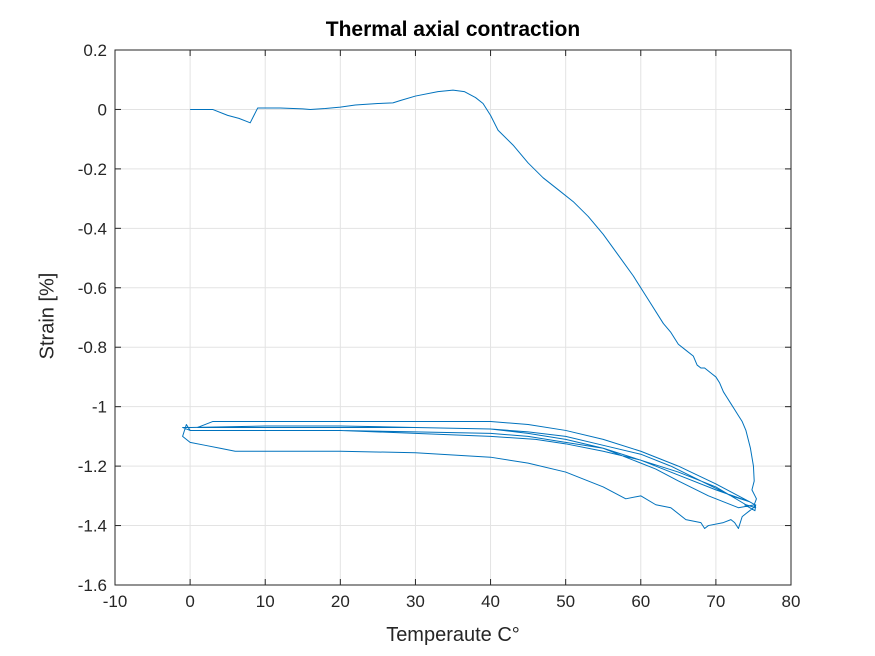 The width and height of the screenshot is (875, 656). What do you see at coordinates (92, 228) in the screenshot?
I see `y-tick-label: -0.4` at bounding box center [92, 228].